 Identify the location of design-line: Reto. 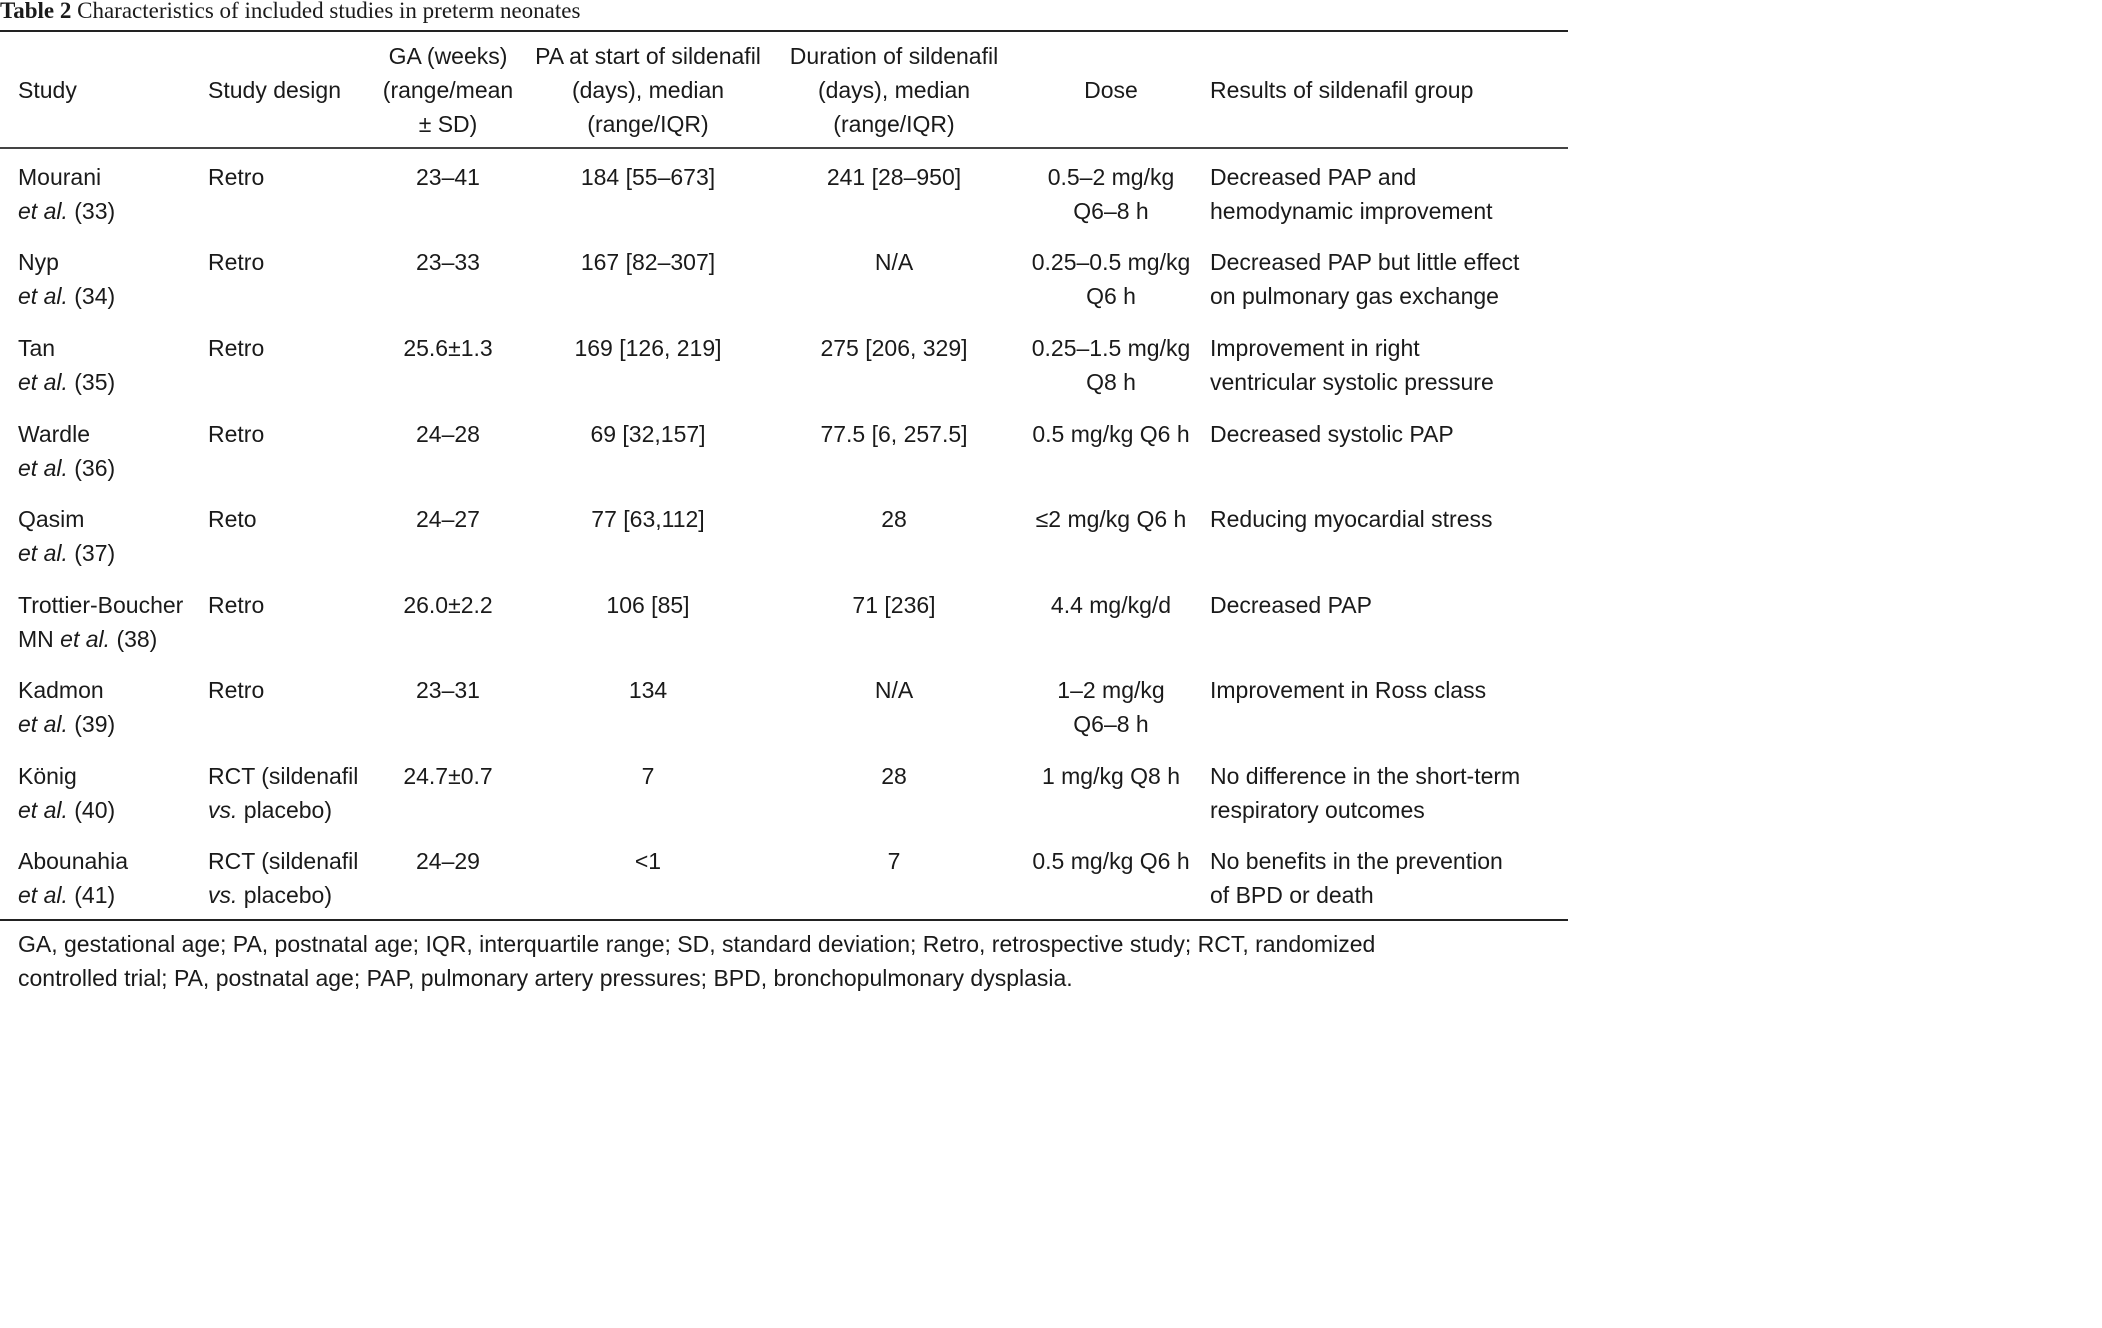
(232, 519).